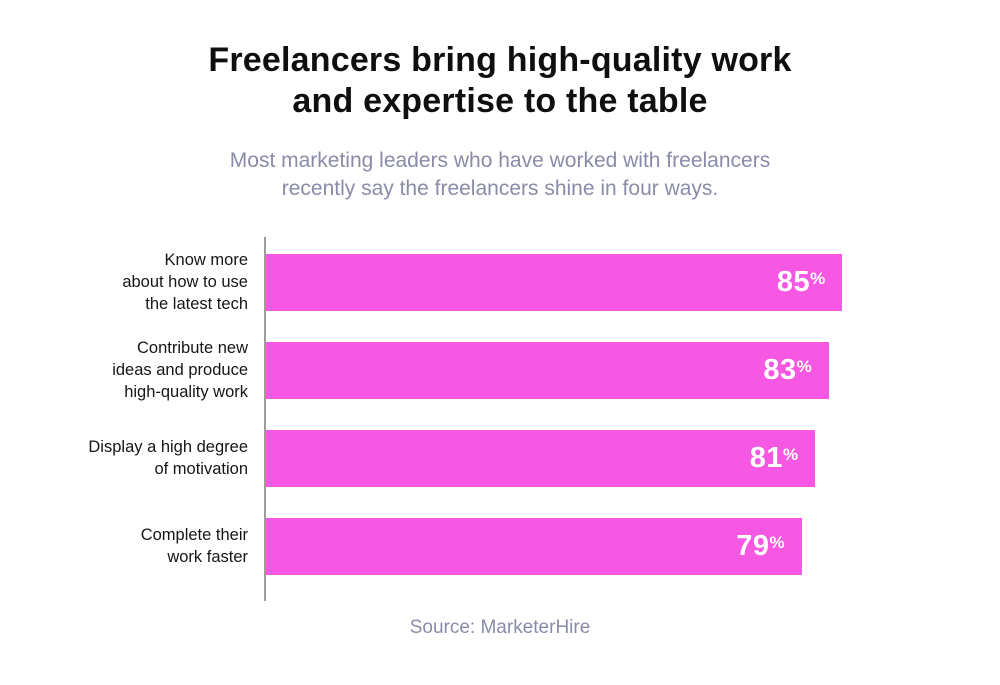 The image size is (1000, 685). I want to click on bar: 85%, so click(554, 283).